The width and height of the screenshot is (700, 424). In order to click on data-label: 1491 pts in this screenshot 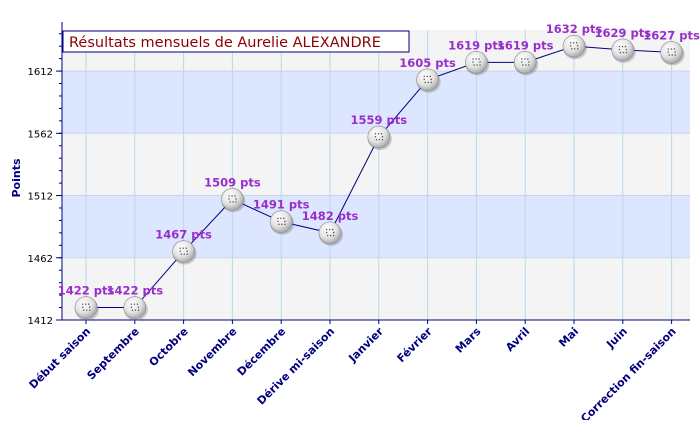, I will do `click(281, 205)`.